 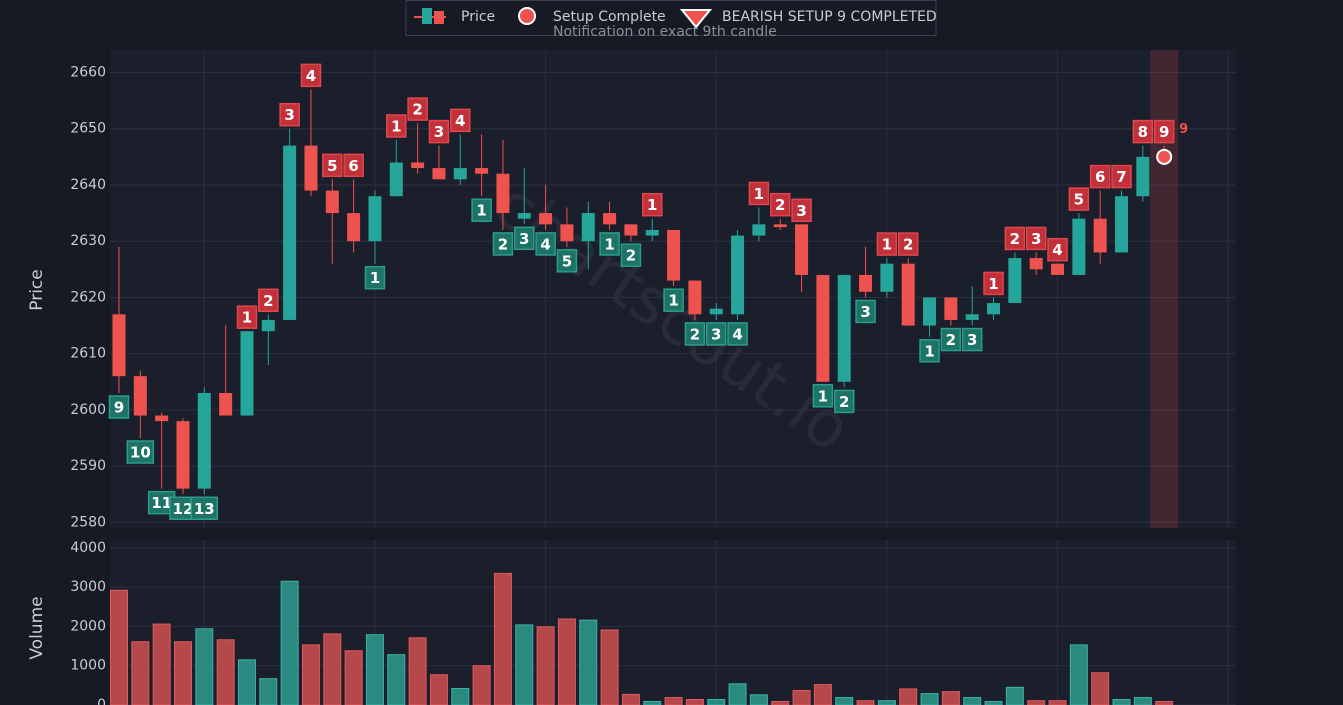 What do you see at coordinates (353, 166) in the screenshot?
I see `td-label: 6` at bounding box center [353, 166].